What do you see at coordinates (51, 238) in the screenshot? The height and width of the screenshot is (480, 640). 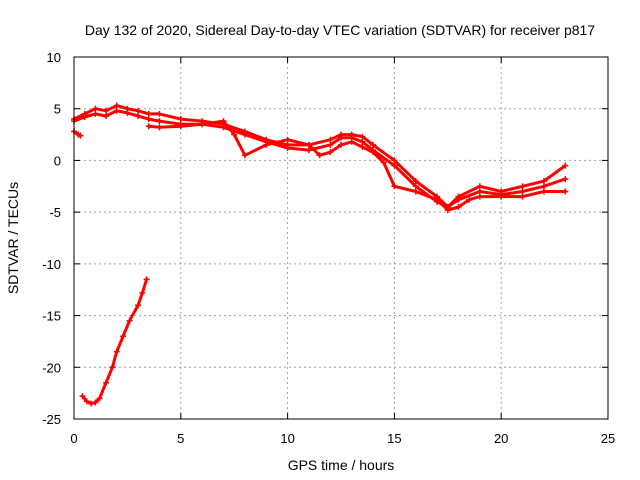 I see `y-tick-labels: -25 -20 -15 -10 -5 0 5 10` at bounding box center [51, 238].